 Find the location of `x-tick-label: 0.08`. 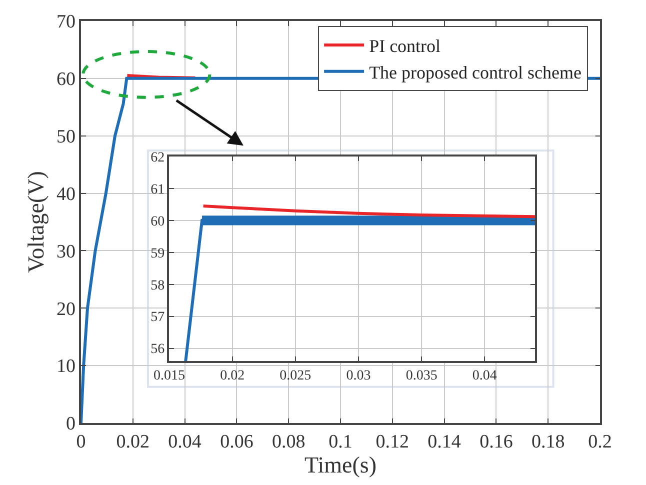

x-tick-label: 0.08 is located at coordinates (289, 442).